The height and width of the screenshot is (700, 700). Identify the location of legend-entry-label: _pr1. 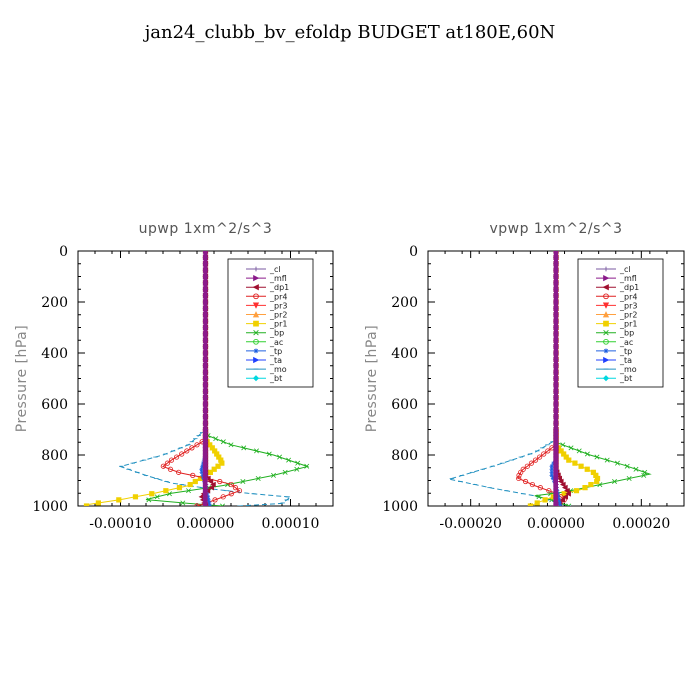
(628, 324).